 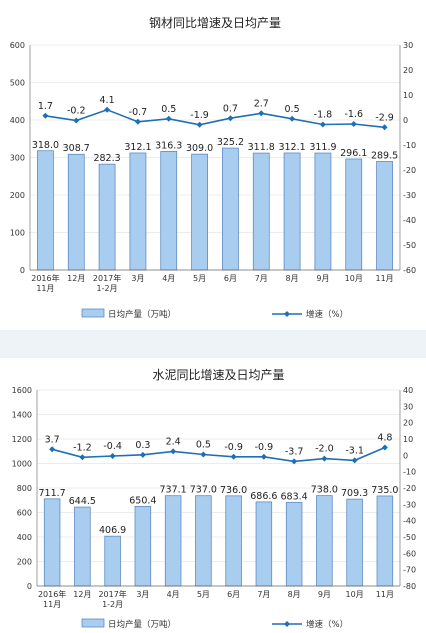 What do you see at coordinates (353, 153) in the screenshot?
I see `steel-bar-label: 296.1` at bounding box center [353, 153].